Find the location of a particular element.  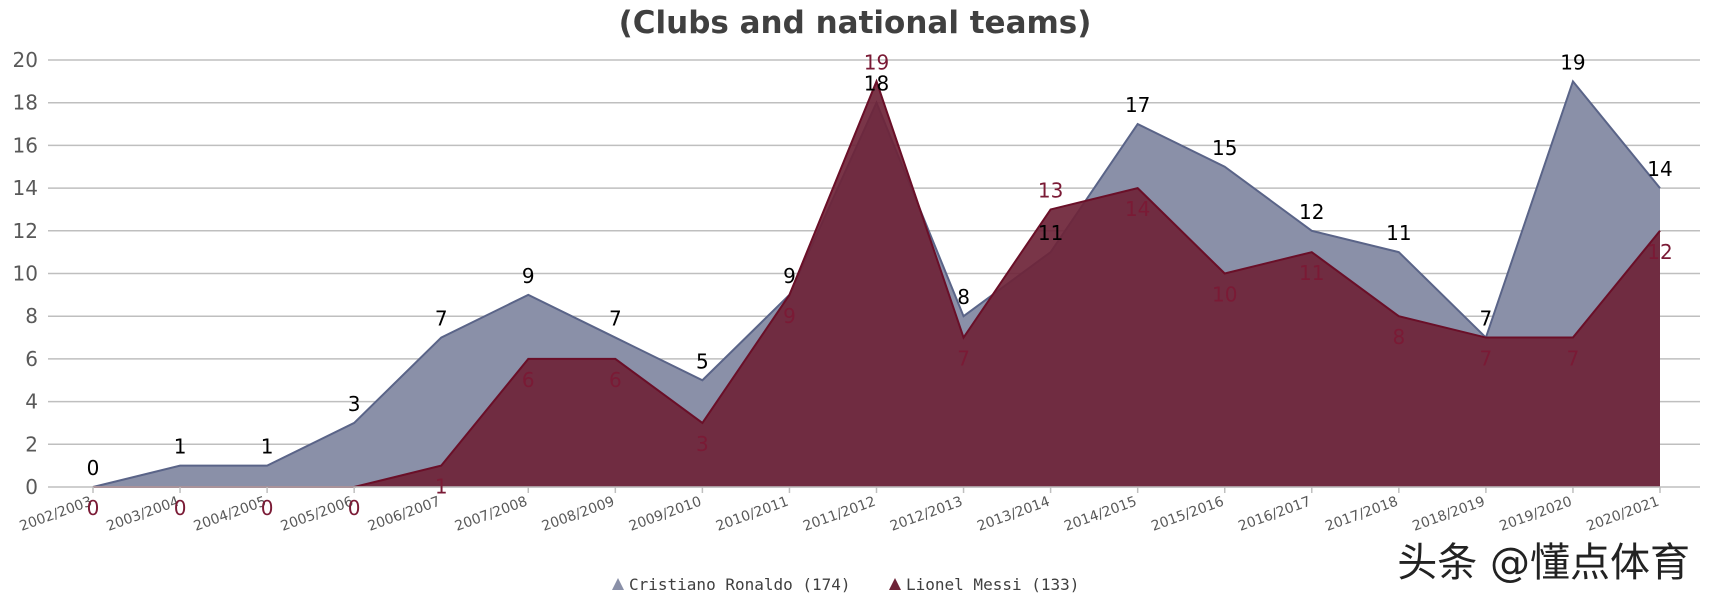

y-tick-label: 12 is located at coordinates (25, 231).